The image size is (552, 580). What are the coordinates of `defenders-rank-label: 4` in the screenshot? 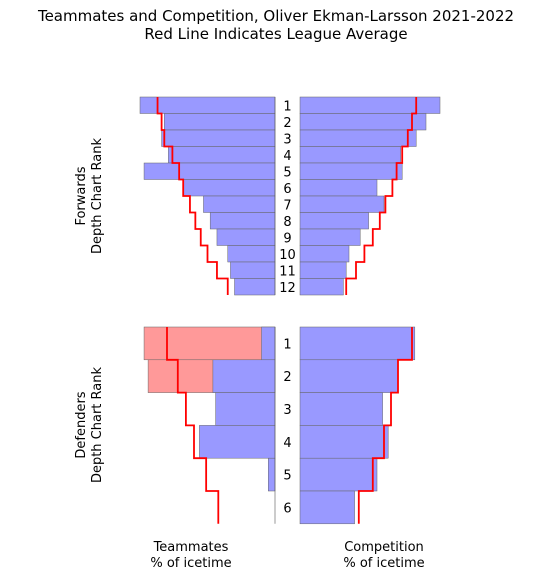 It's located at (287, 443).